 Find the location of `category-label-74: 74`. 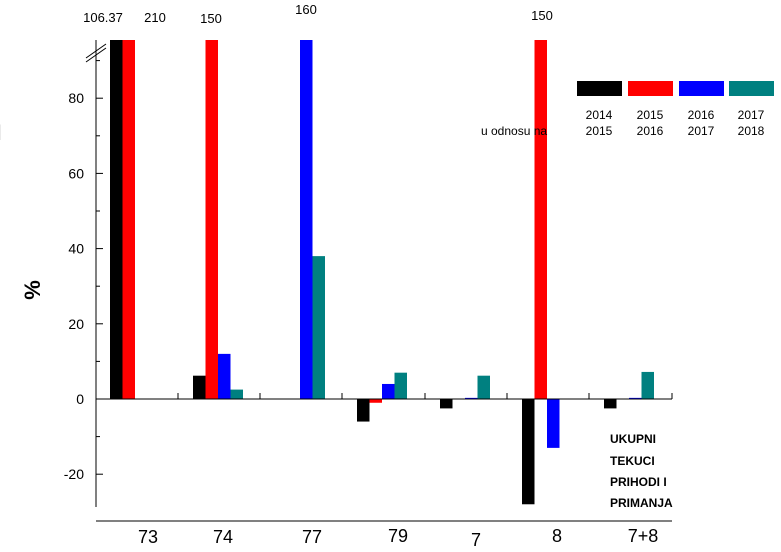

category-label-74: 74 is located at coordinates (223, 537).